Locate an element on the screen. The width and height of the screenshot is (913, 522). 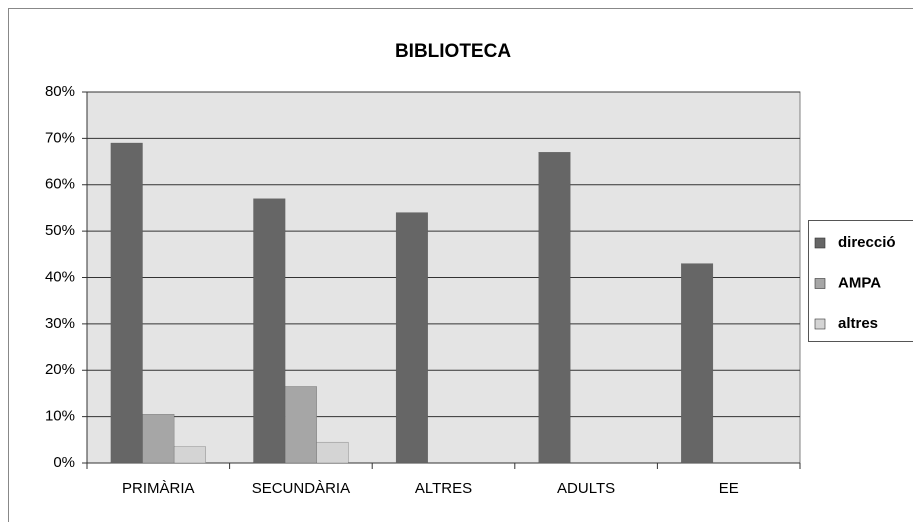
x-tick-label: PRIMÀRIA is located at coordinates (158, 488).